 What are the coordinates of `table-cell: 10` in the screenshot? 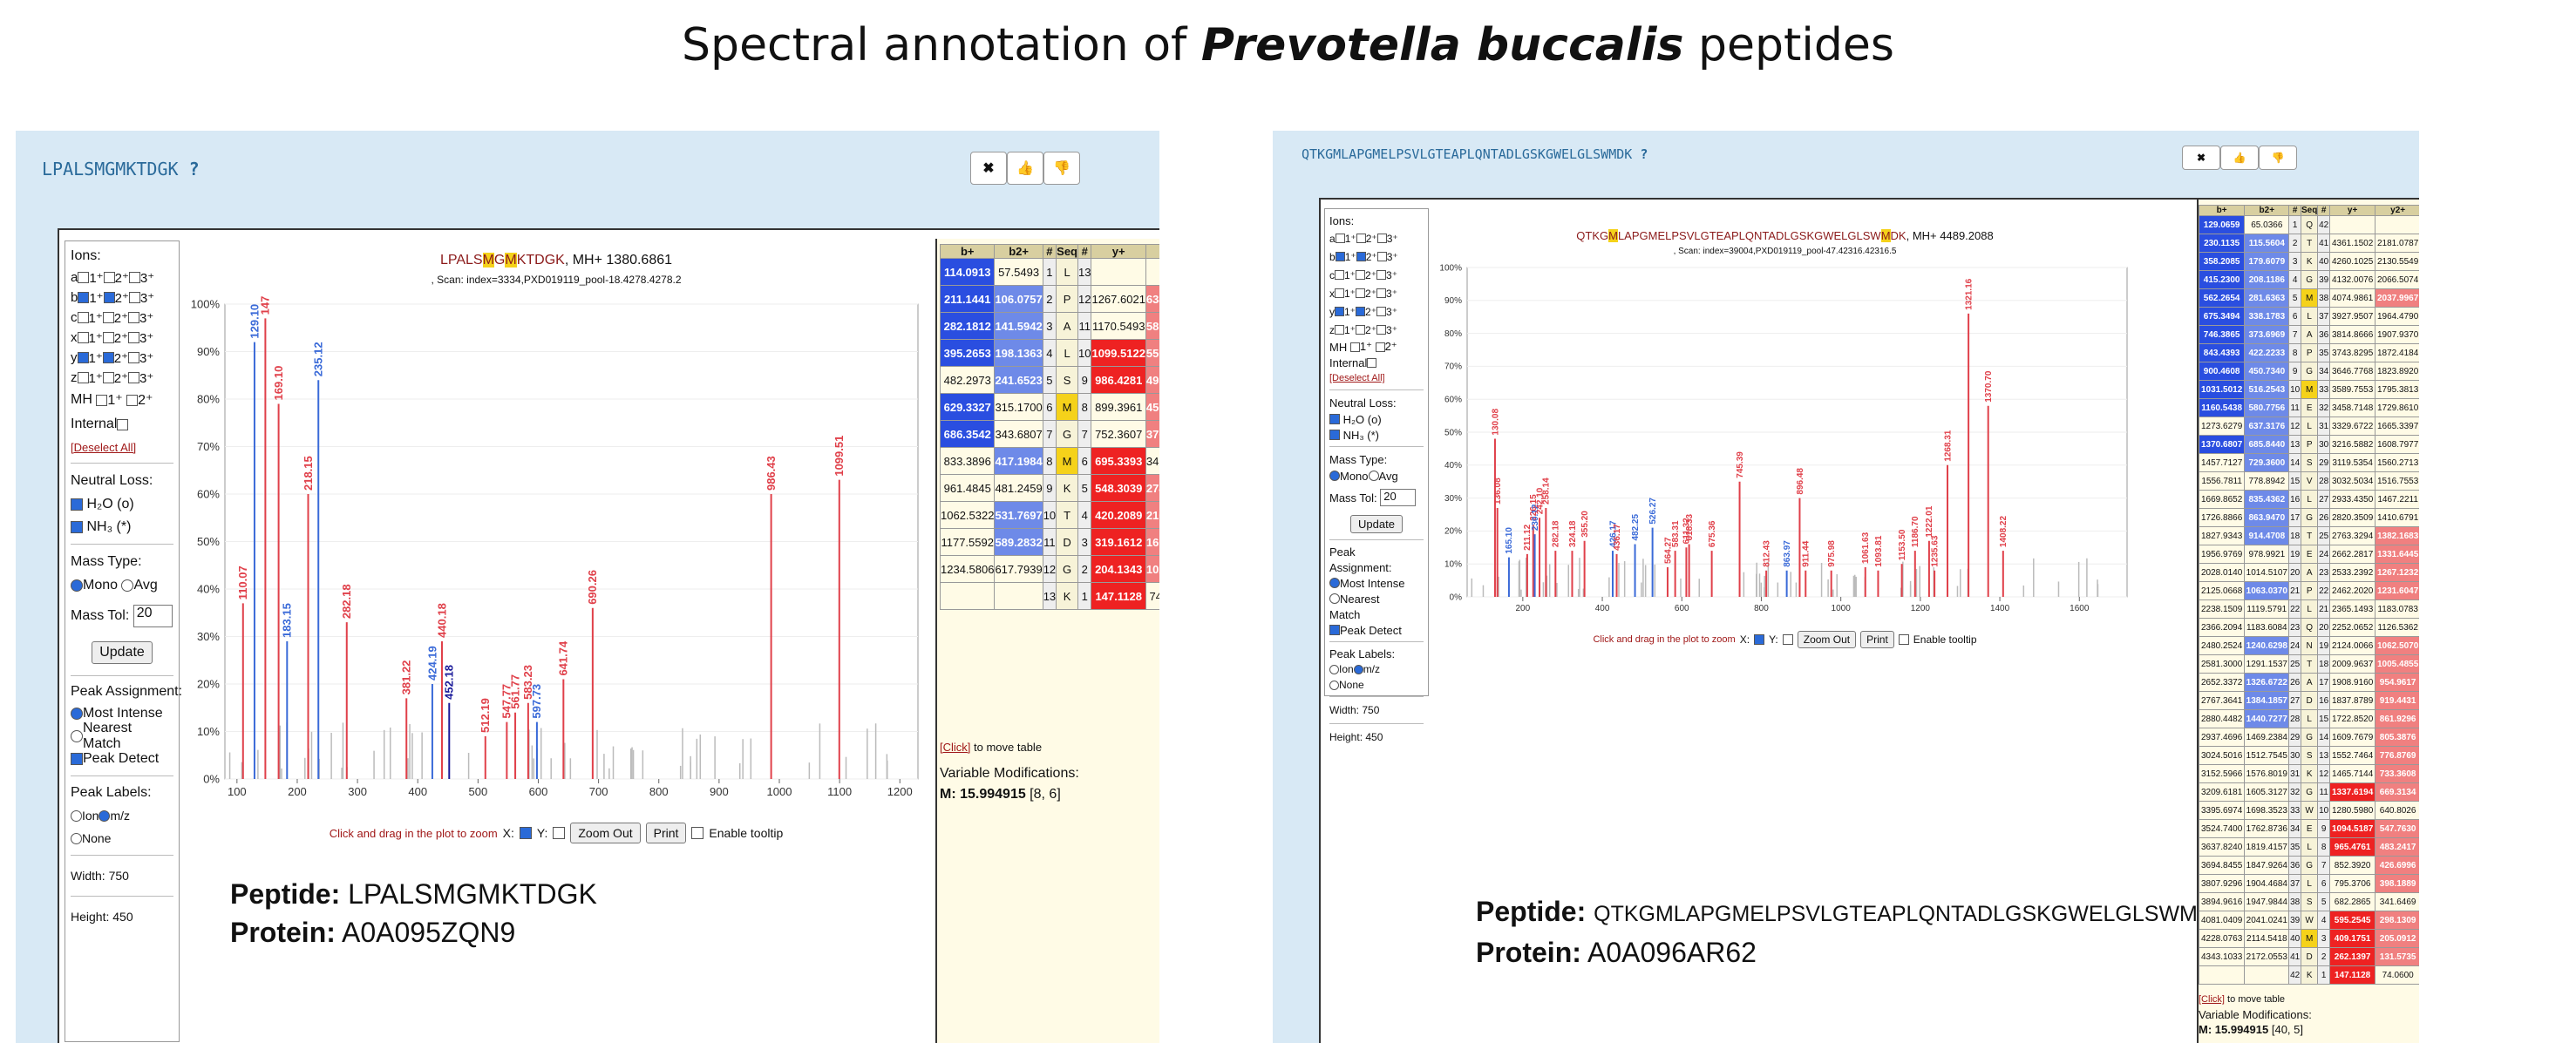 It's located at (1049, 515).